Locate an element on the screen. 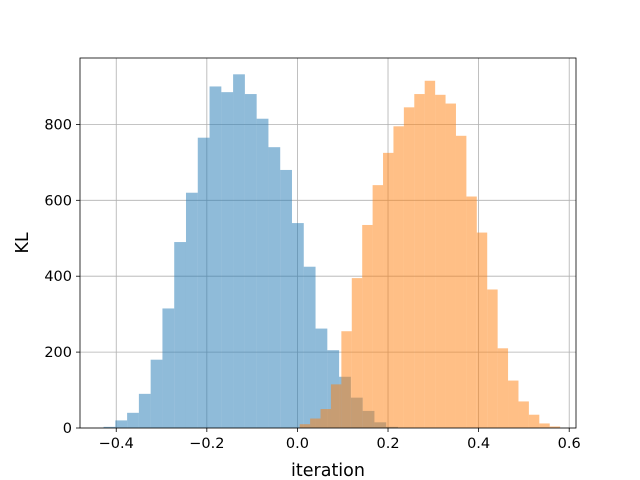 This screenshot has height=480, width=640. y-tick-label: 200 is located at coordinates (58, 353).